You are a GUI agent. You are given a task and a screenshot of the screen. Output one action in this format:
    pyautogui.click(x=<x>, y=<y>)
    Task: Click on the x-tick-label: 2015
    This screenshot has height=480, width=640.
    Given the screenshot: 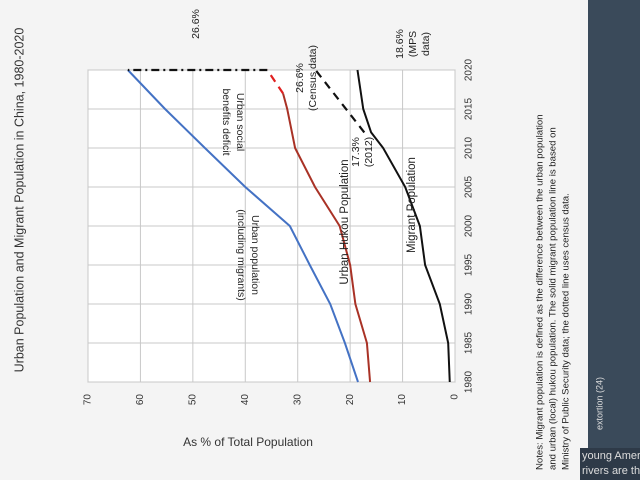 What is the action you would take?
    pyautogui.click(x=469, y=108)
    